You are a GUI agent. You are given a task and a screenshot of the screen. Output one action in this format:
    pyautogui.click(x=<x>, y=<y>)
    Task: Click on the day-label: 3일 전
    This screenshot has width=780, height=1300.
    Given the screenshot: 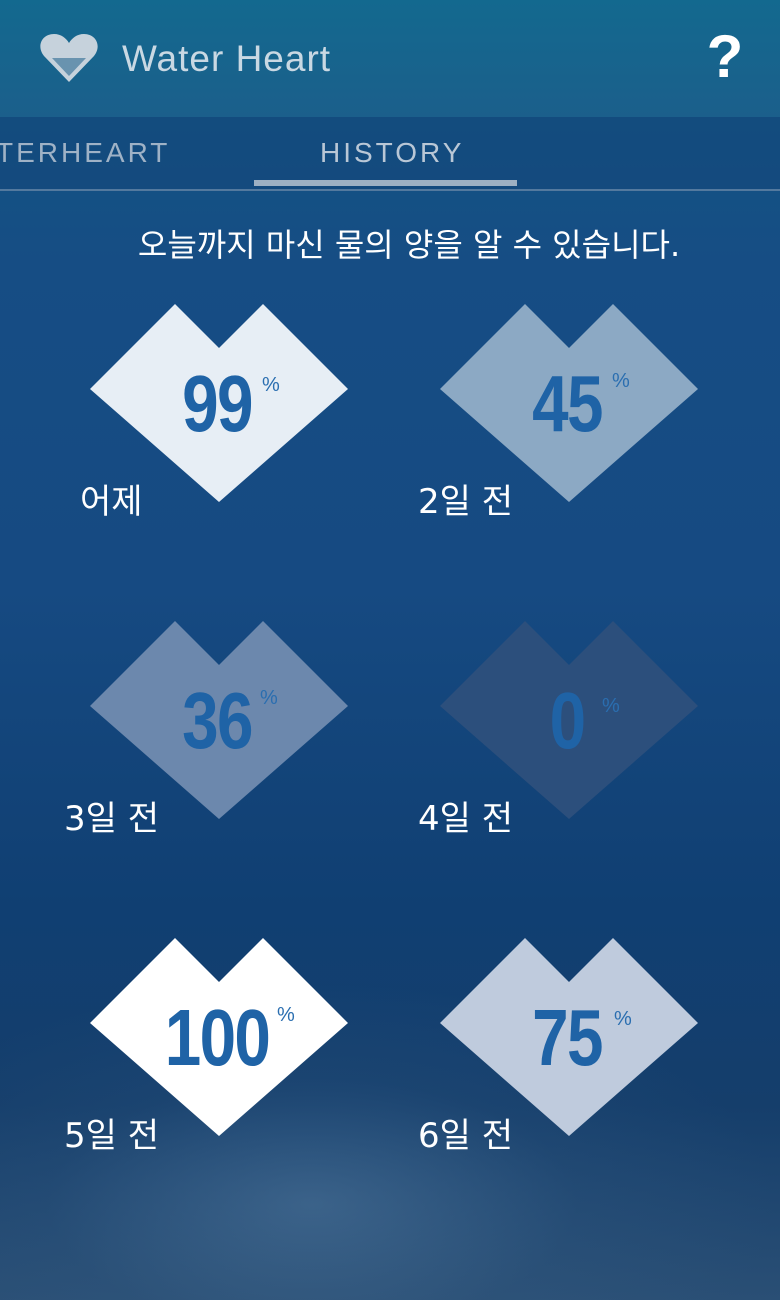 What is the action you would take?
    pyautogui.click(x=111, y=819)
    